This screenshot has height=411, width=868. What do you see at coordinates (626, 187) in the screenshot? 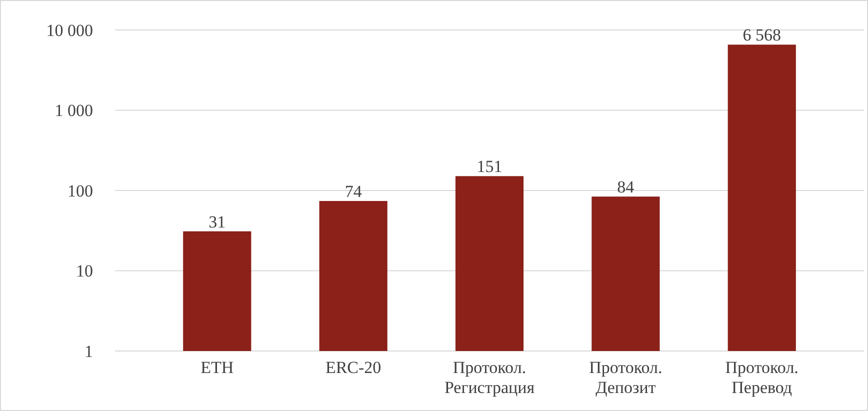
I see `data-label: 84` at bounding box center [626, 187].